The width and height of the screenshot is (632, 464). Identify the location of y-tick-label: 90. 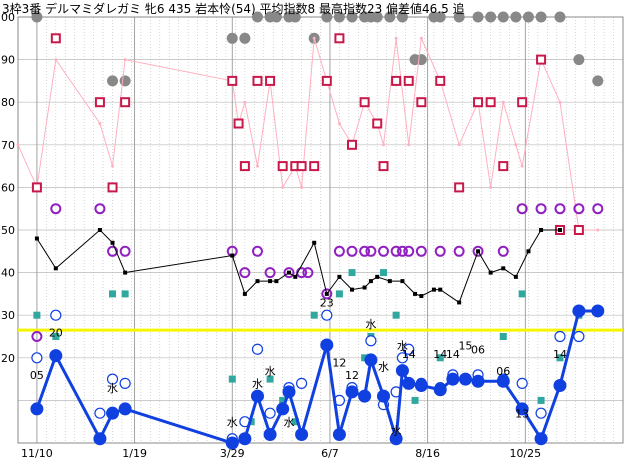
(8, 60).